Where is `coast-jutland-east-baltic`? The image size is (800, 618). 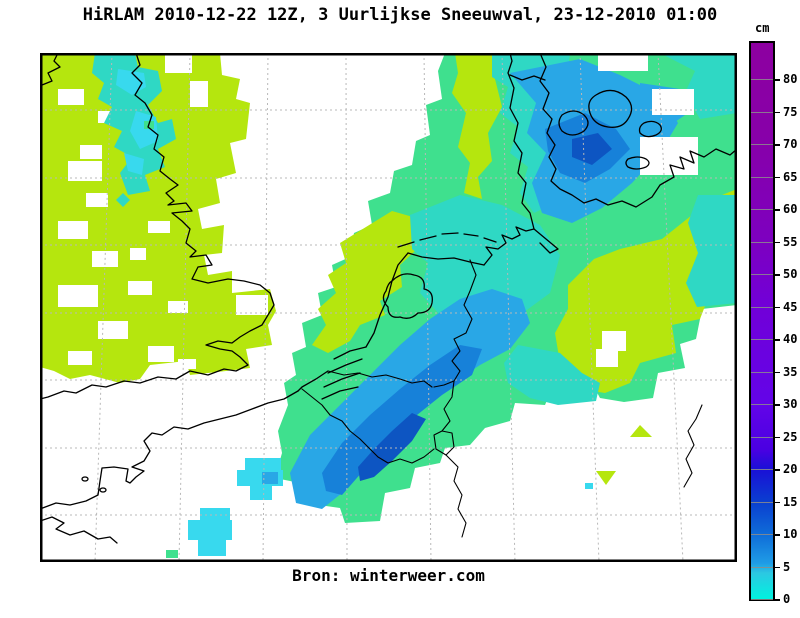
coast-jutland-east-baltic is located at coordinates (638, 130).